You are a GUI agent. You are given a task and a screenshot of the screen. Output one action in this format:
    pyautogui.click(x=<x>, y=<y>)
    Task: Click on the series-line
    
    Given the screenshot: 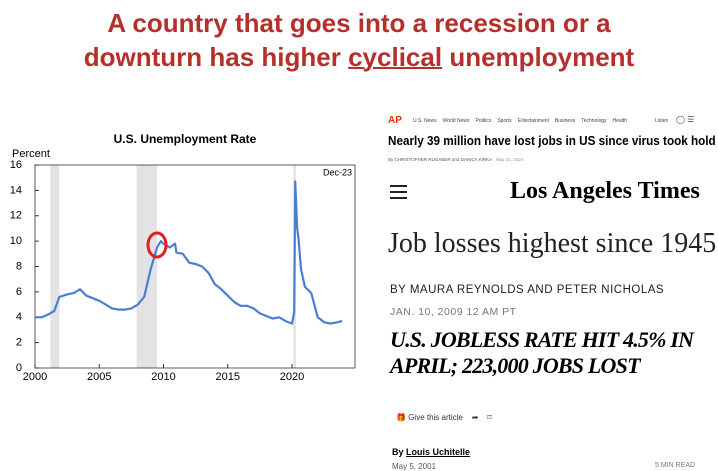 What is the action you would take?
    pyautogui.click(x=189, y=252)
    